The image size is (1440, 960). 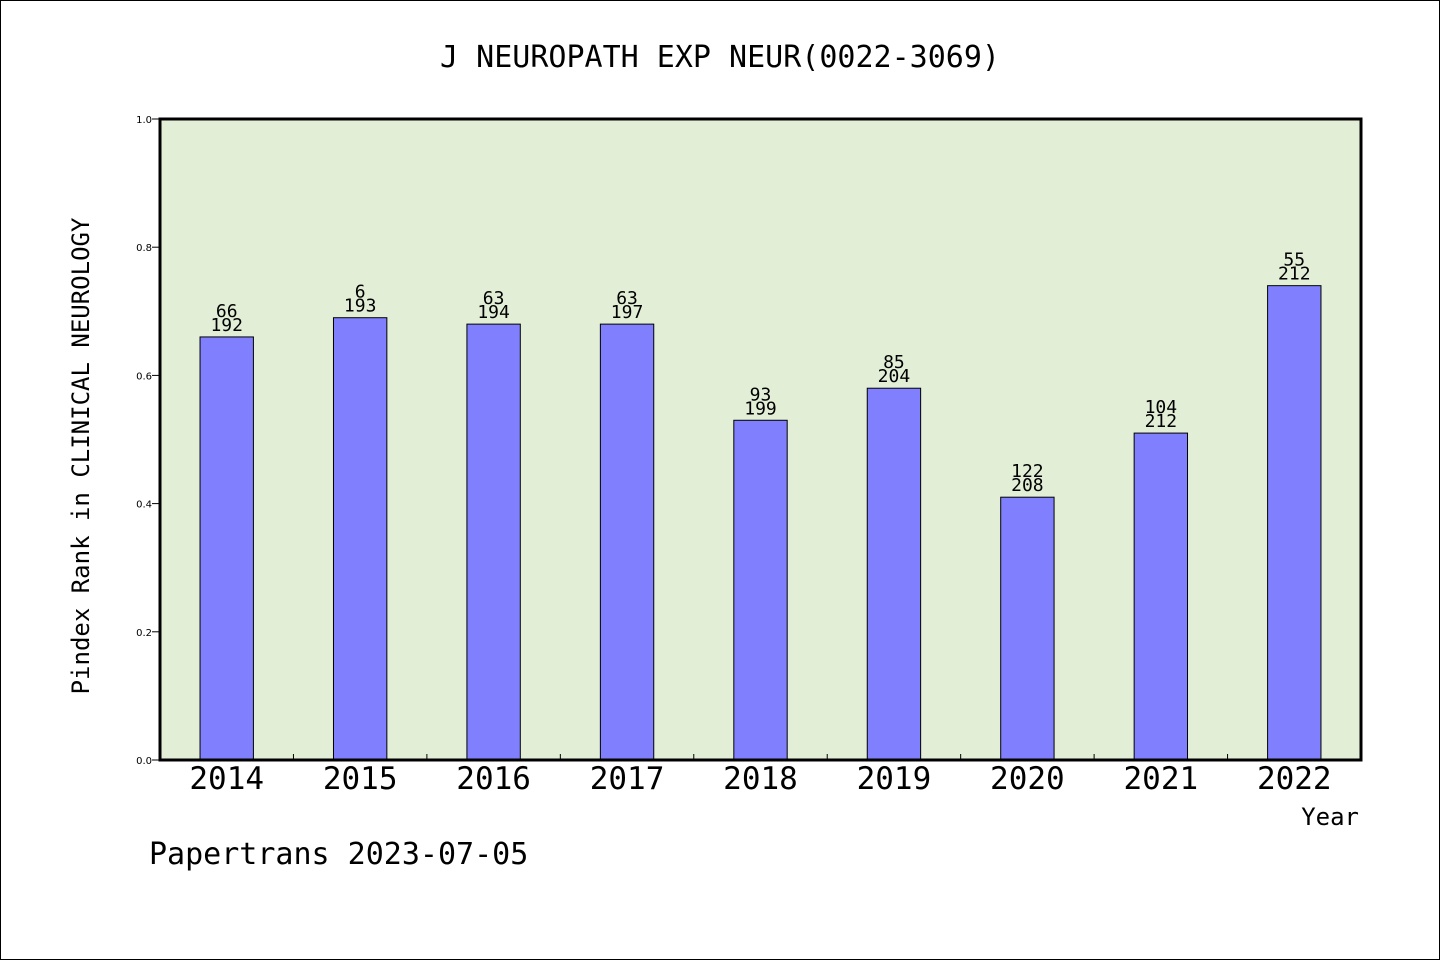 I want to click on x-tick-label: 2015, so click(x=360, y=779).